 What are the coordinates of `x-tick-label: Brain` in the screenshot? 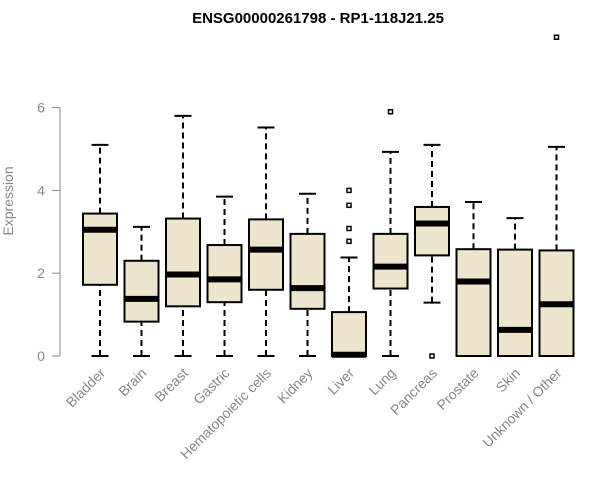 It's located at (132, 382).